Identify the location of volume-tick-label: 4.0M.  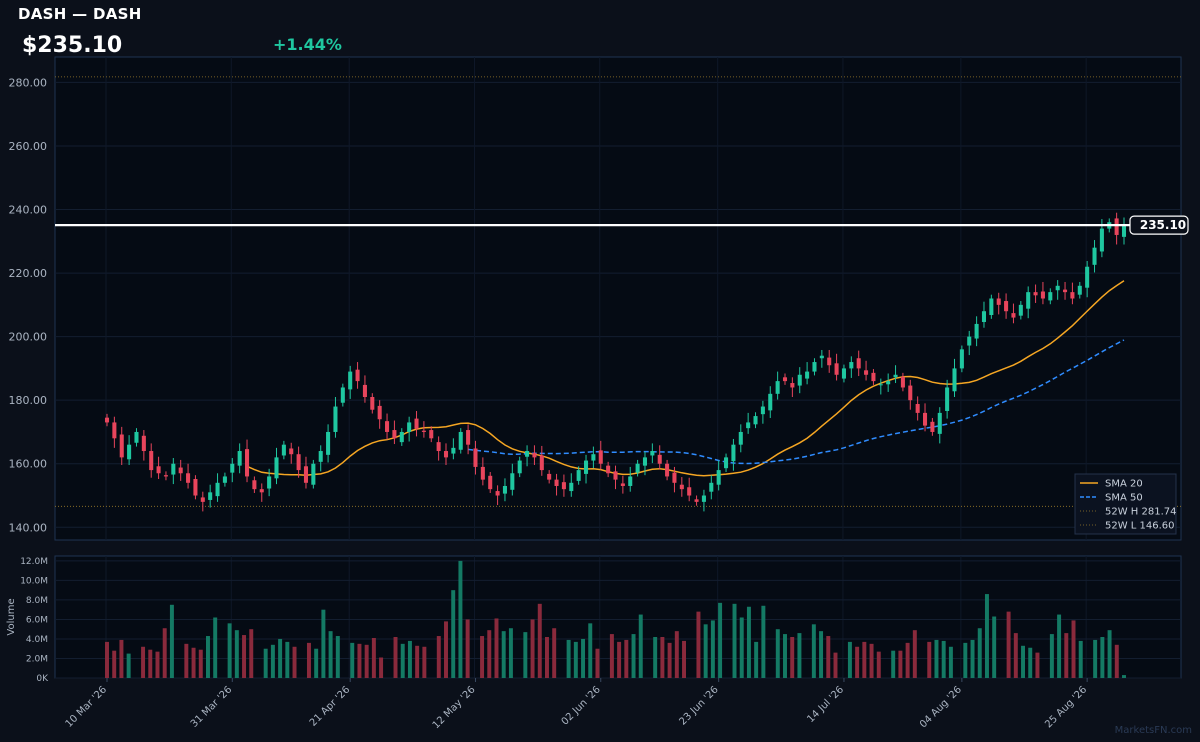
(37, 640).